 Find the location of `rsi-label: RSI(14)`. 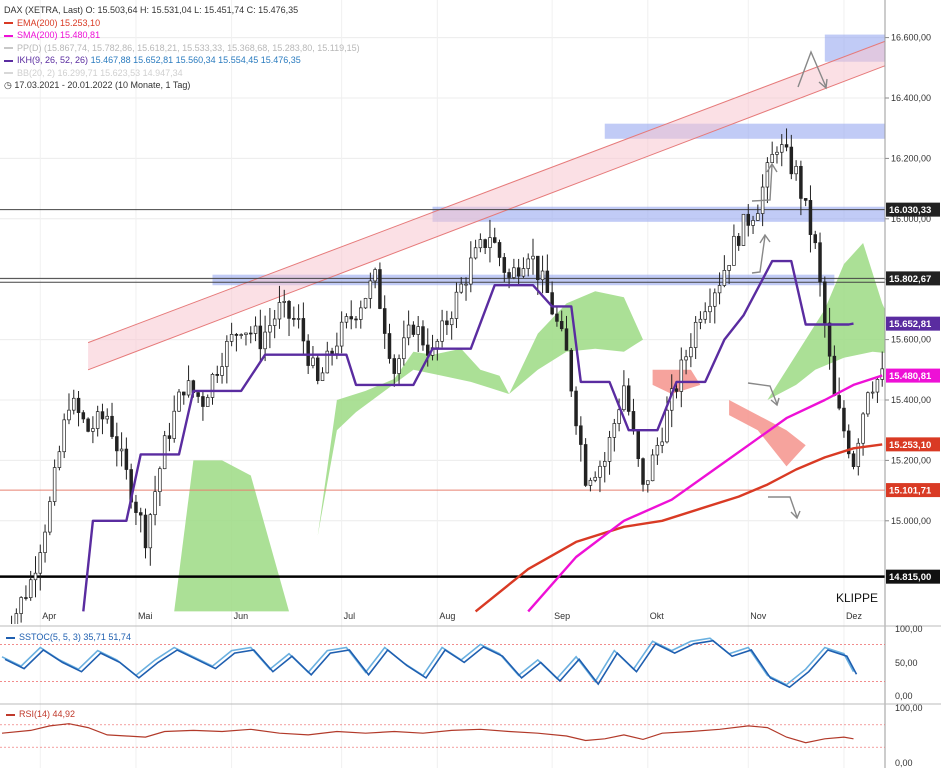

rsi-label: RSI(14) is located at coordinates (35, 714).